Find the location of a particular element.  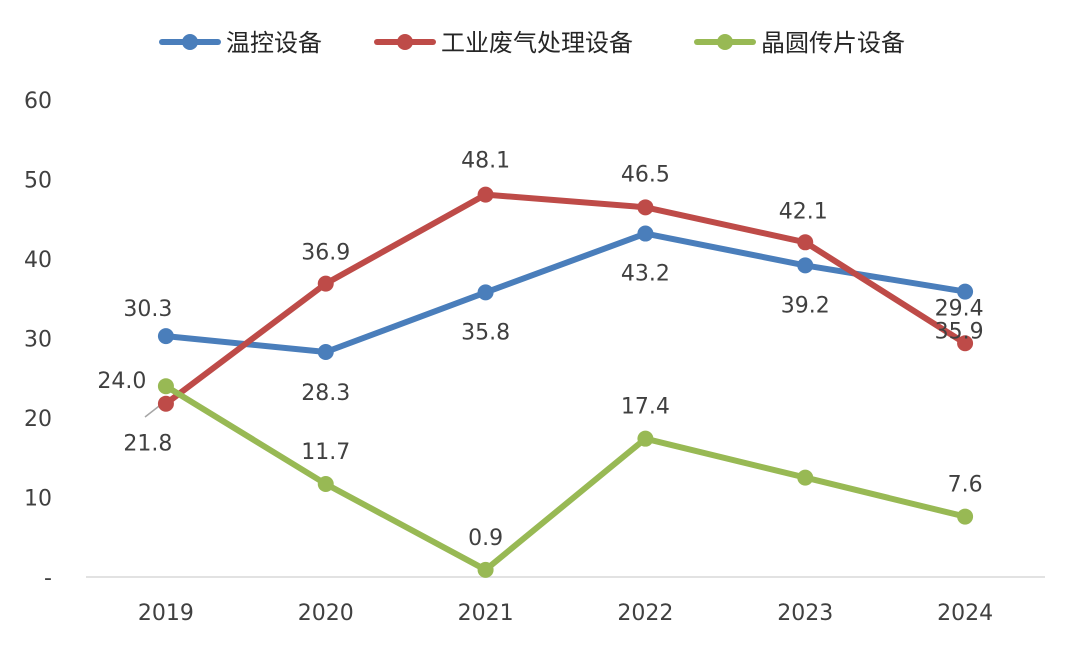

x-tick-label: 2019 is located at coordinates (166, 613).